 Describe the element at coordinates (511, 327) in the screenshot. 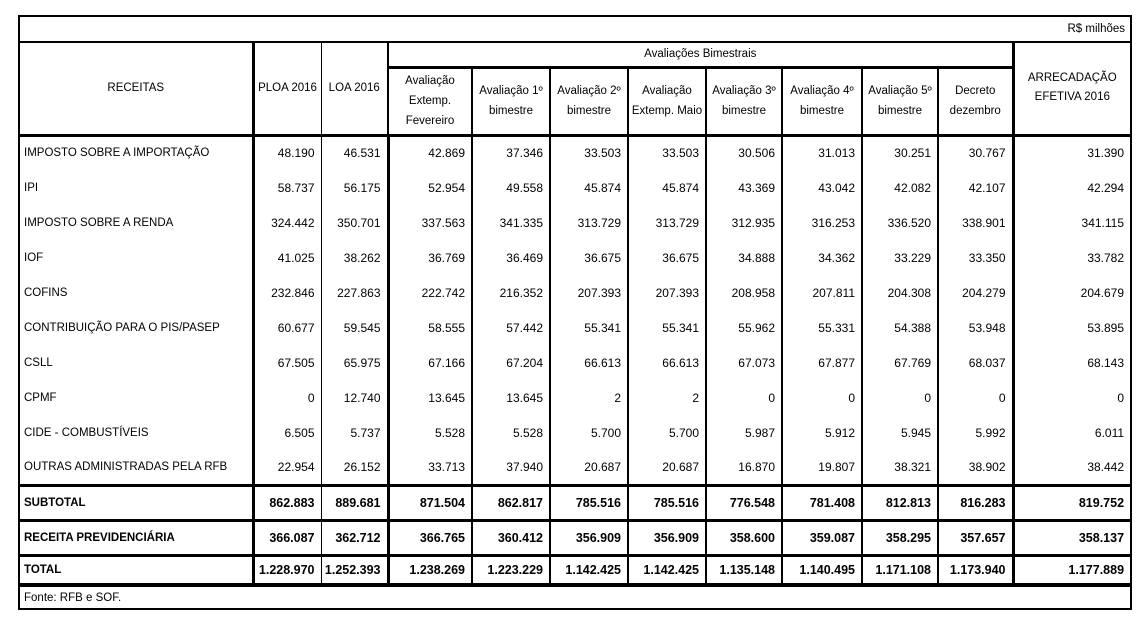

I see `cell-value: 57.442` at that location.